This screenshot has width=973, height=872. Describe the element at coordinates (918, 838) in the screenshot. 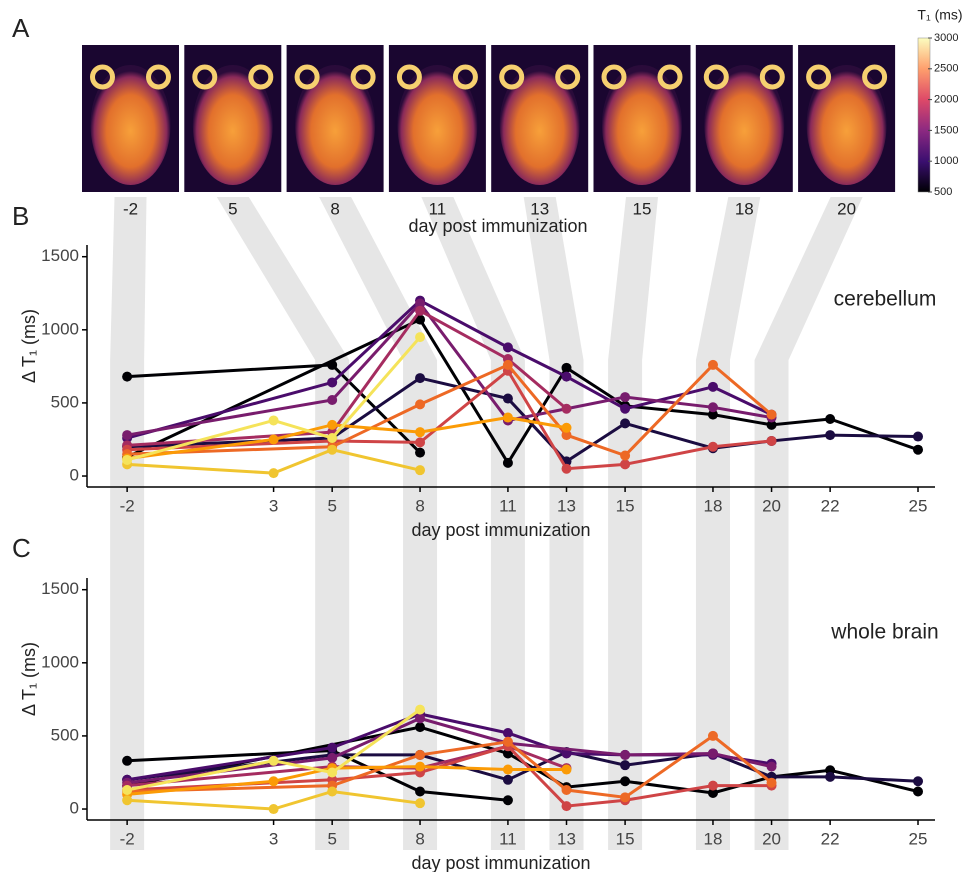

I see `x-tick-label: 25` at that location.